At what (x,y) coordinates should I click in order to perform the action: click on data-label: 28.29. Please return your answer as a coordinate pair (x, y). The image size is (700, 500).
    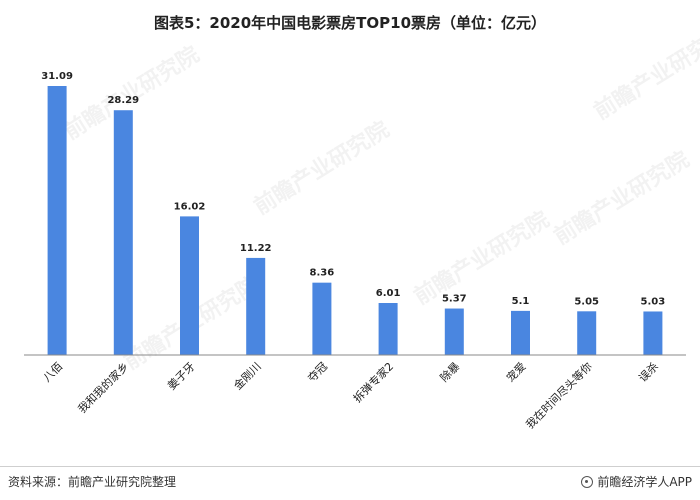
    Looking at the image, I should click on (123, 100).